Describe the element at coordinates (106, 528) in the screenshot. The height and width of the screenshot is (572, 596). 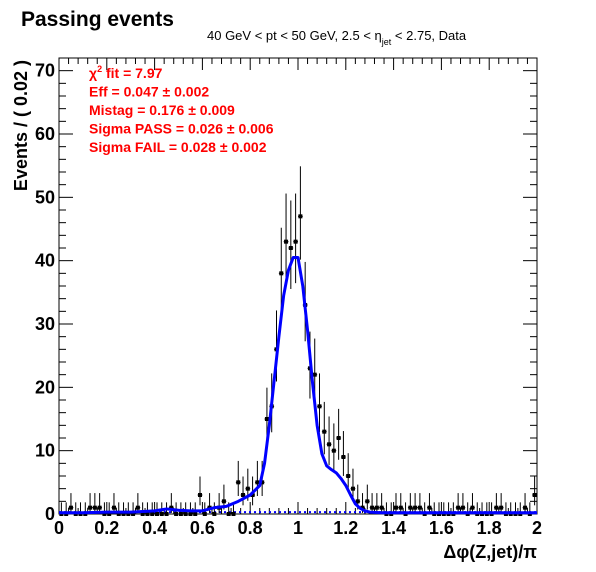
I see `x-tick-label: 0.2` at that location.